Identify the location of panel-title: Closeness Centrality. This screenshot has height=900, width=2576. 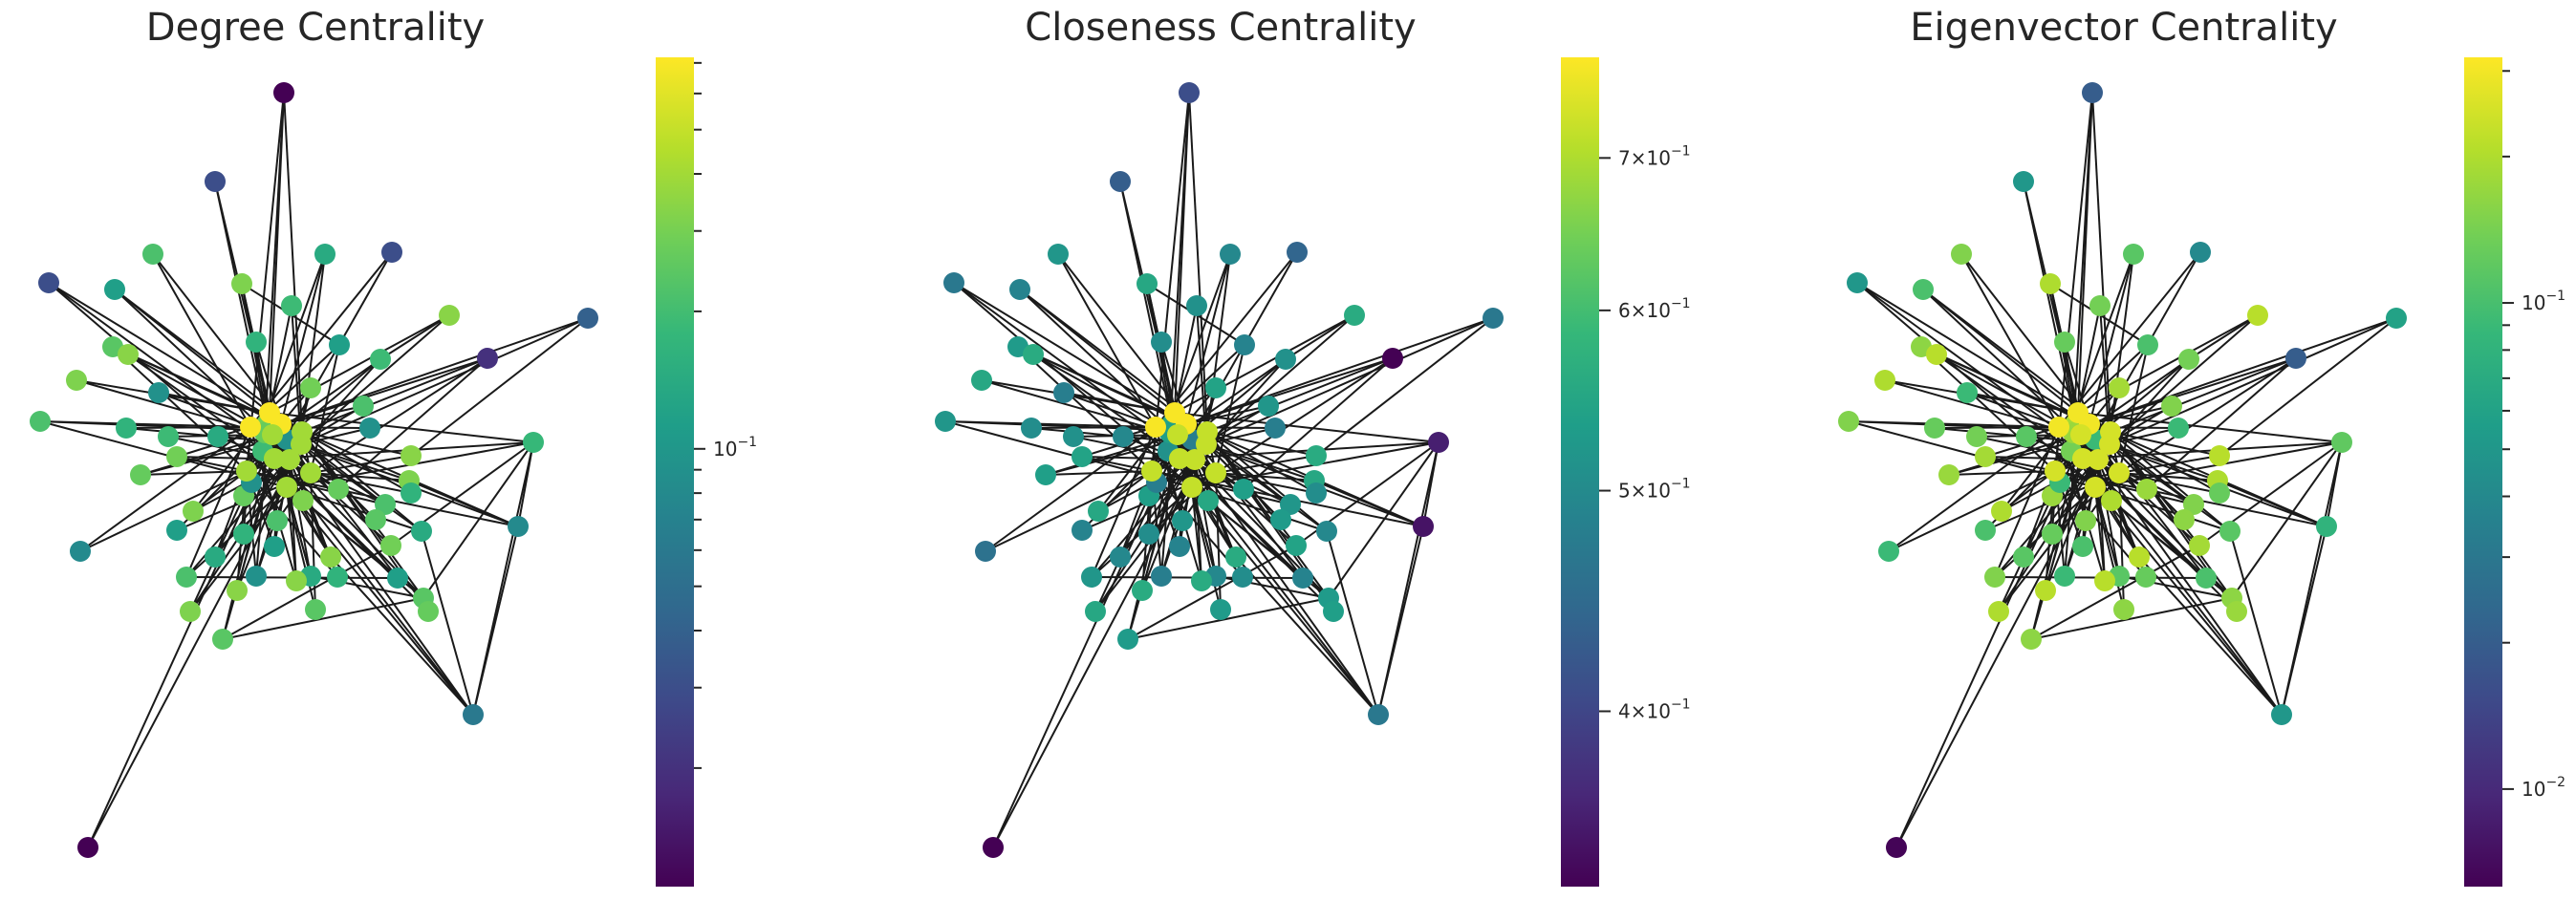
(1220, 28).